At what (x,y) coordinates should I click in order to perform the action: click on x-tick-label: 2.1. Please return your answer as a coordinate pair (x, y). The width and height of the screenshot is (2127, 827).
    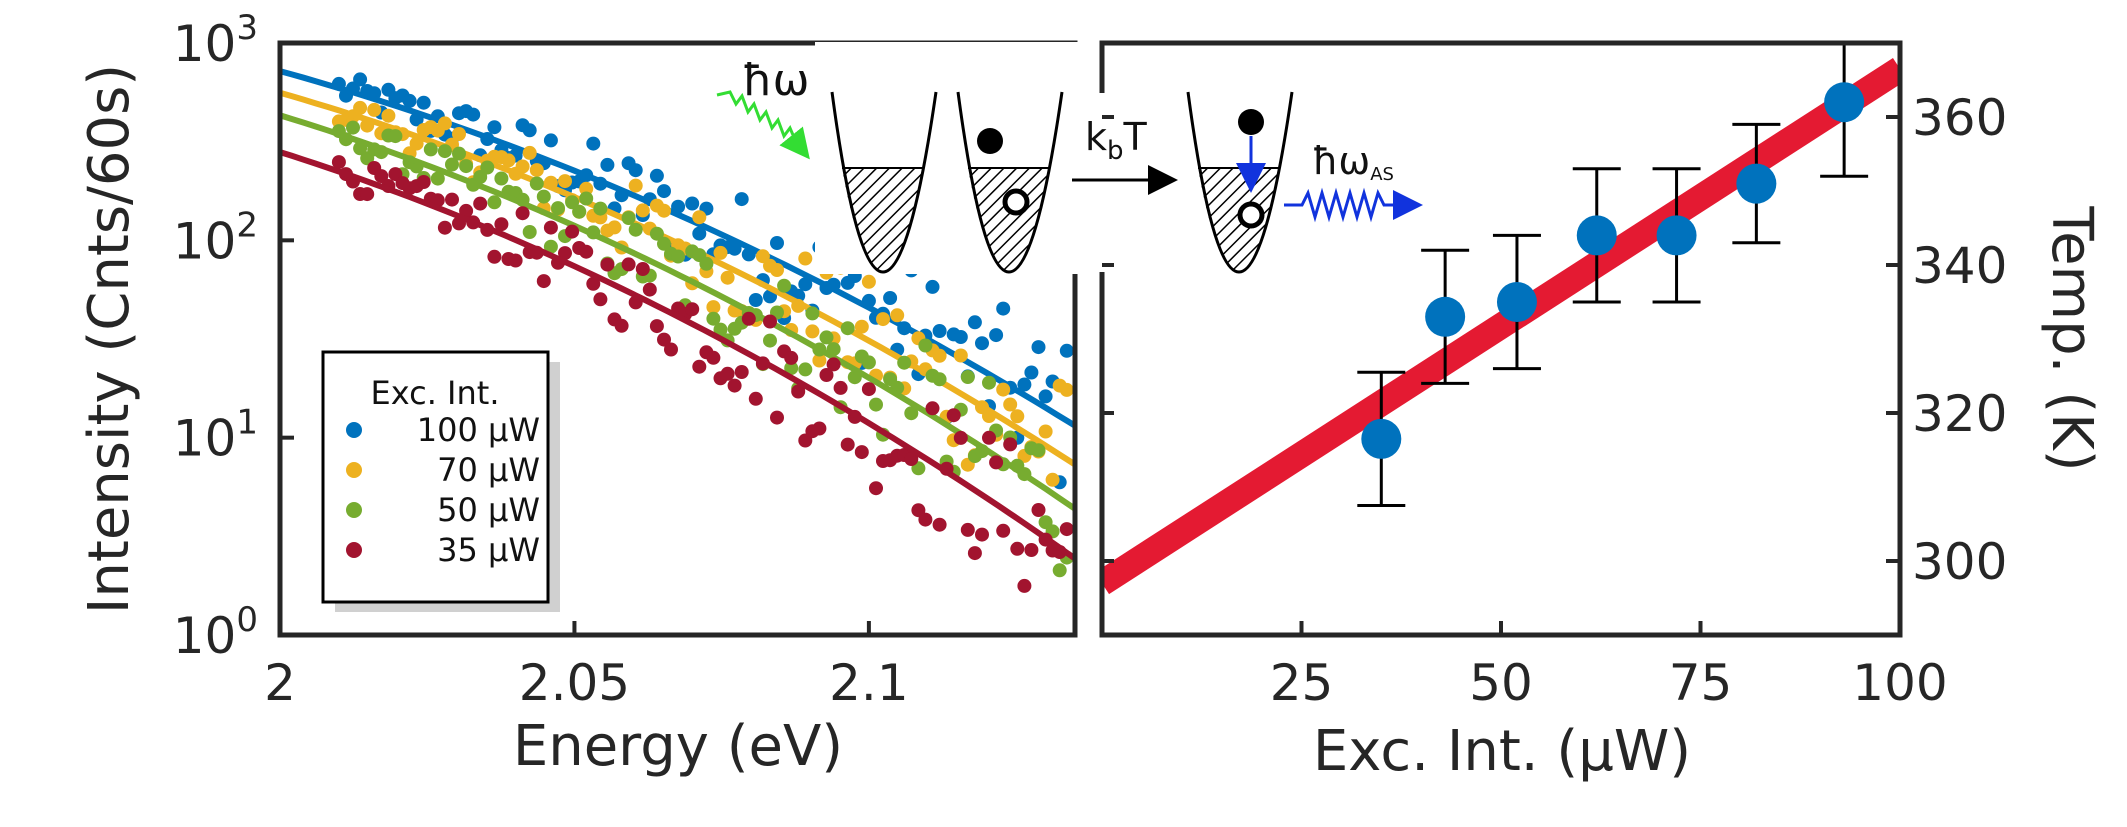
    Looking at the image, I should click on (869, 683).